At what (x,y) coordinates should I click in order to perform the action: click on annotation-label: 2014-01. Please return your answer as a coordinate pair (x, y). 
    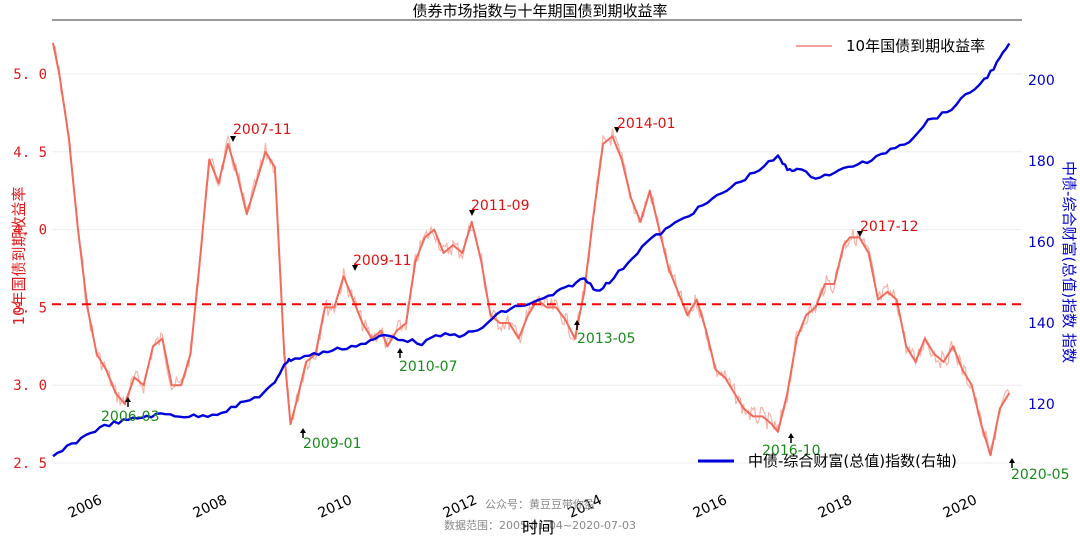
    Looking at the image, I should click on (646, 124).